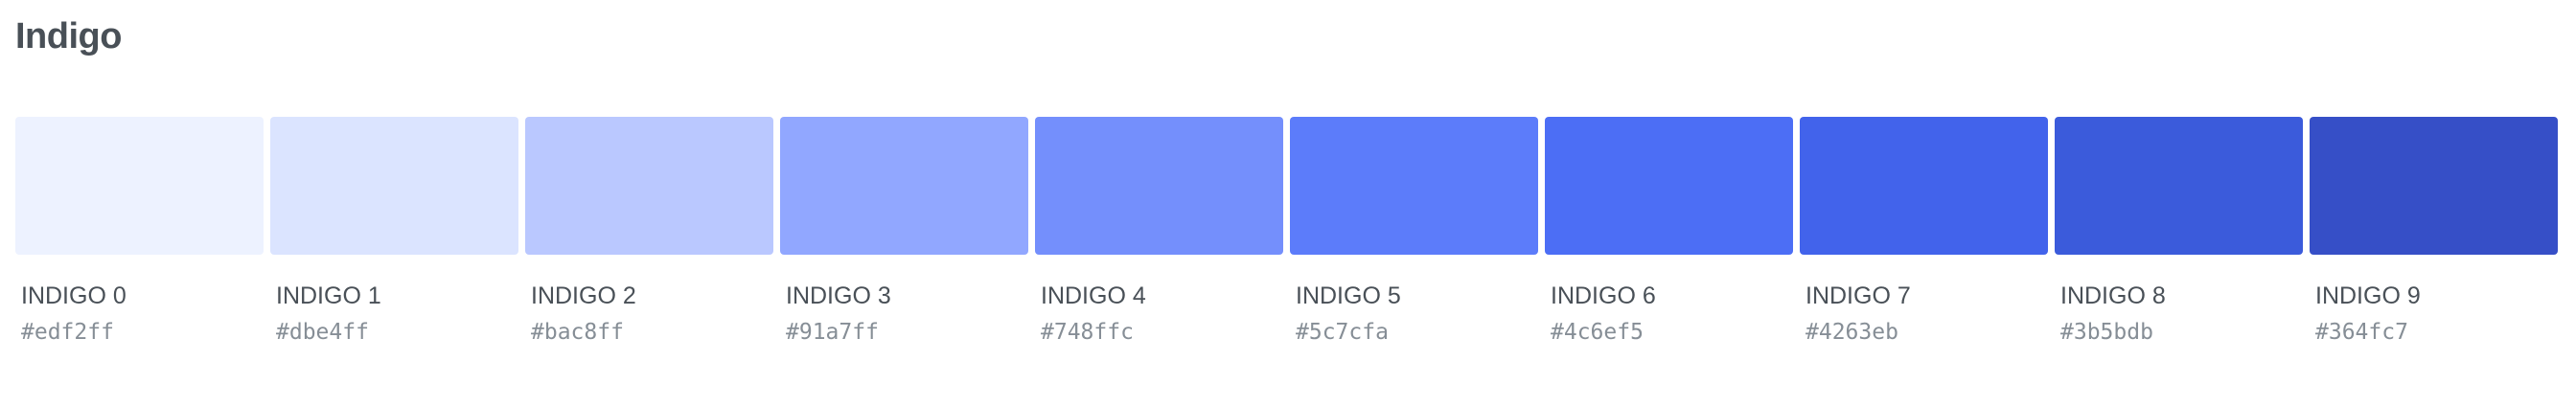 This screenshot has height=406, width=2576. What do you see at coordinates (583, 295) in the screenshot?
I see `swatch-name: INDIGO 2` at bounding box center [583, 295].